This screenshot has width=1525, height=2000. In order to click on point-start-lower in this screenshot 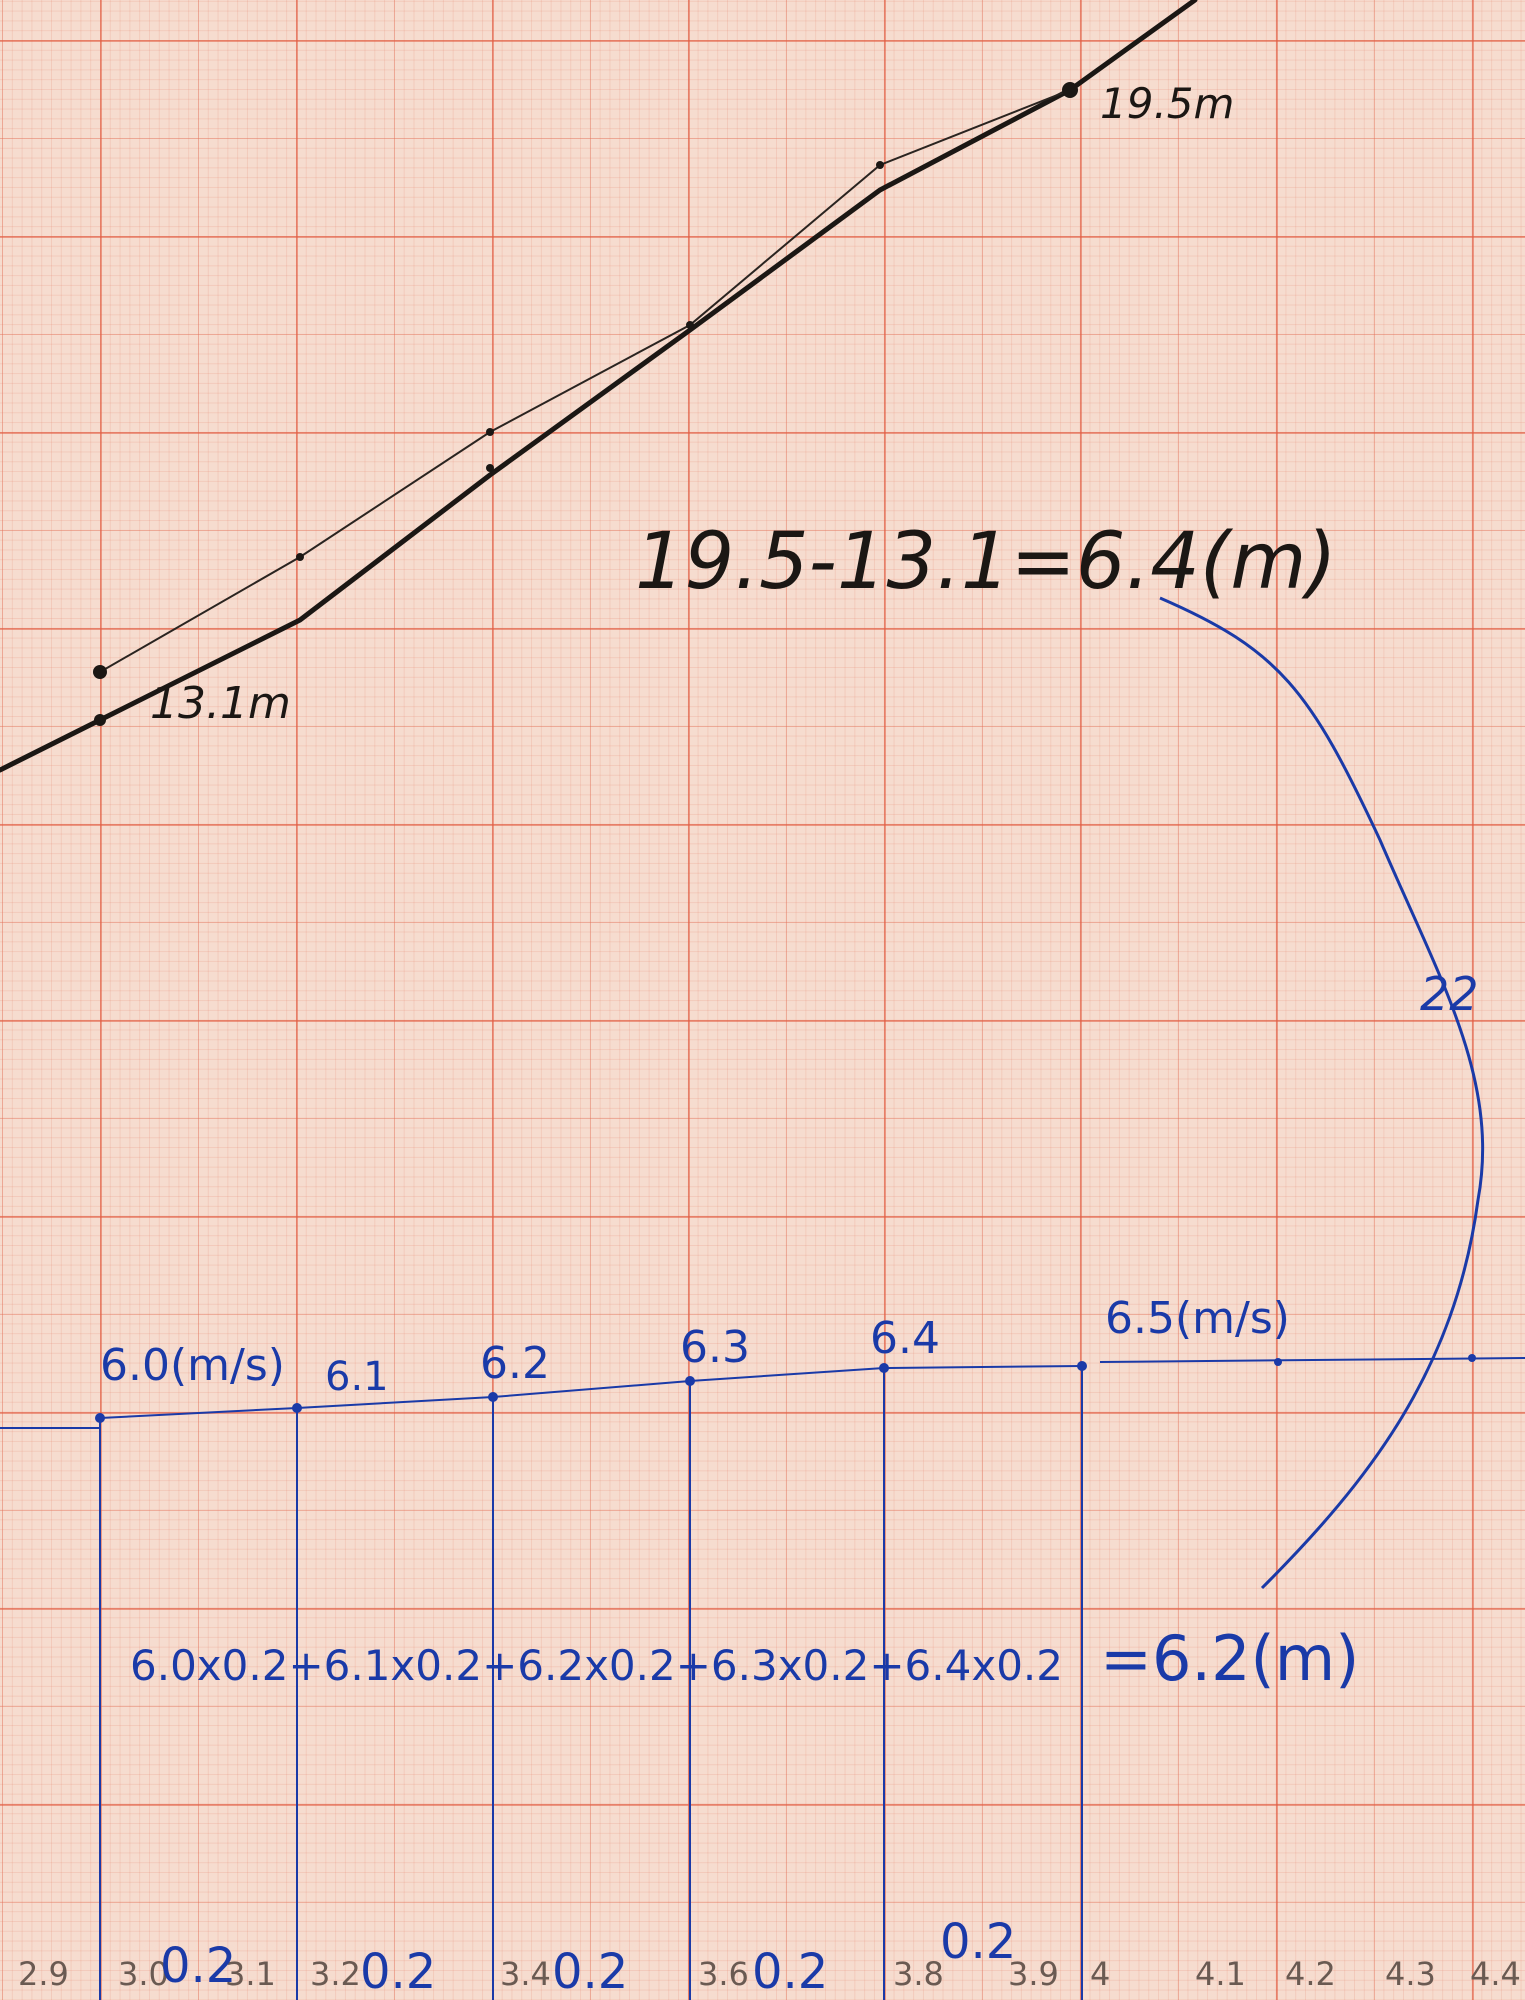, I will do `click(100, 720)`.